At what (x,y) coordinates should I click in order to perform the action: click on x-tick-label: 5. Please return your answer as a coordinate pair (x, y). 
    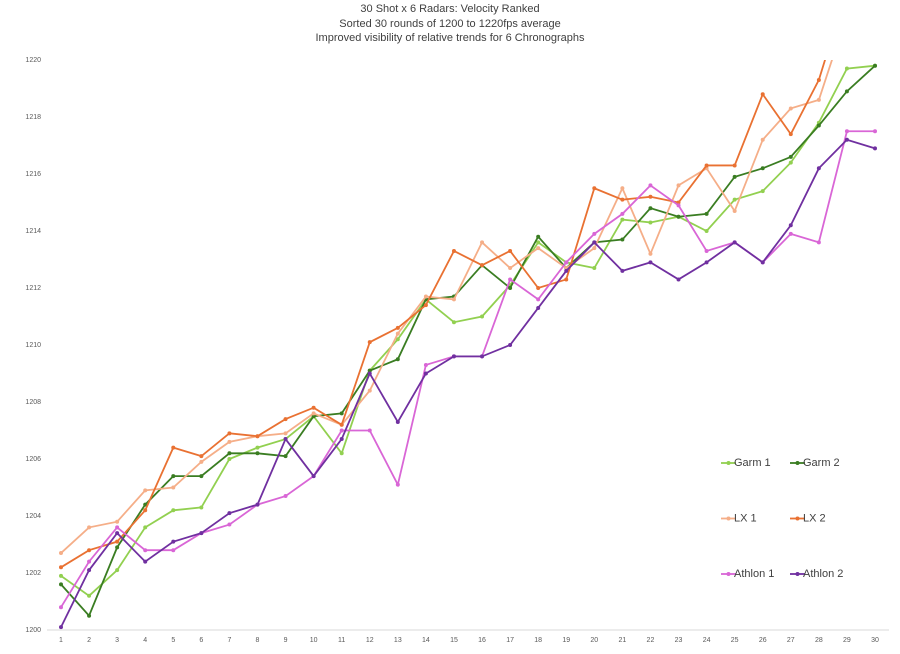
    Looking at the image, I should click on (173, 640).